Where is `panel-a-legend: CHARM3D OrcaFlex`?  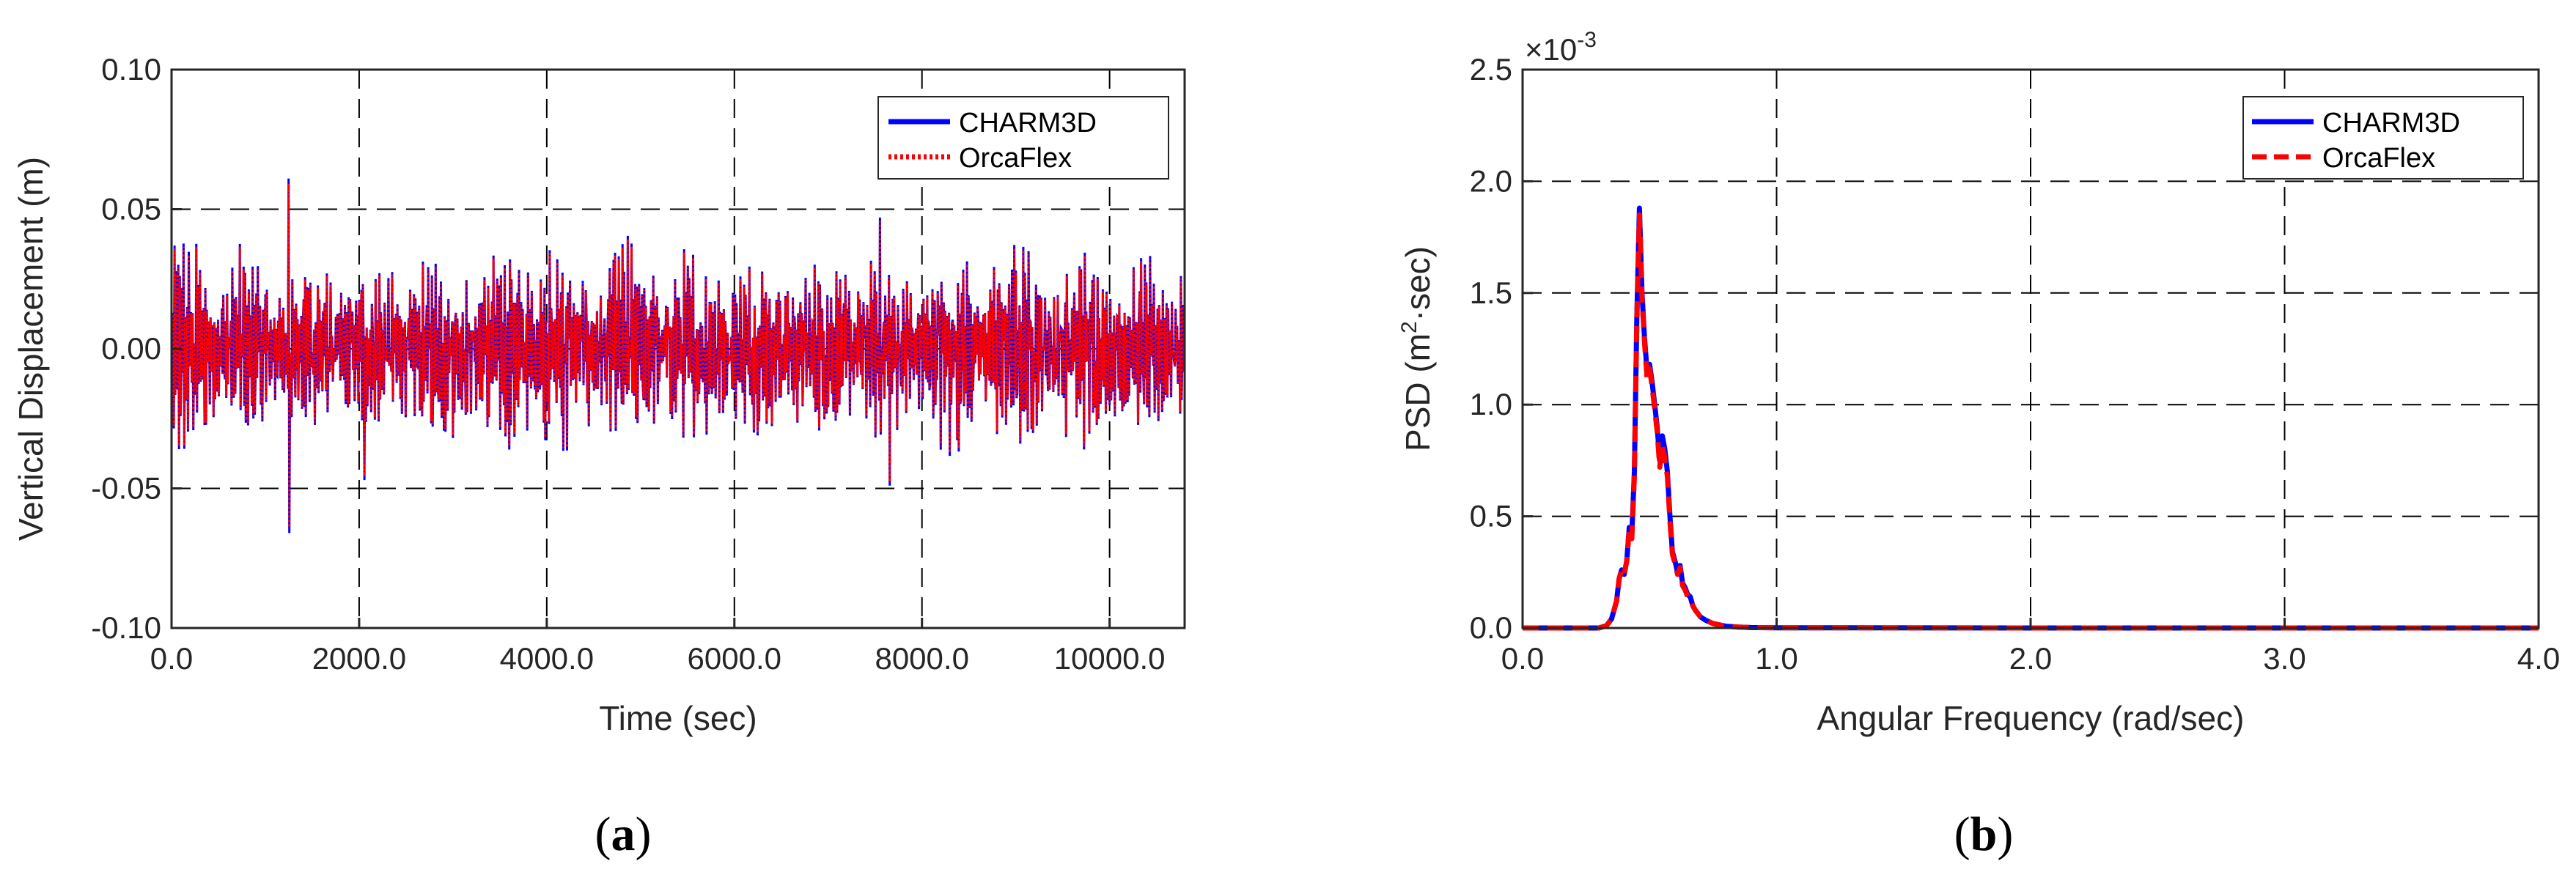
panel-a-legend: CHARM3D OrcaFlex is located at coordinates (1023, 138).